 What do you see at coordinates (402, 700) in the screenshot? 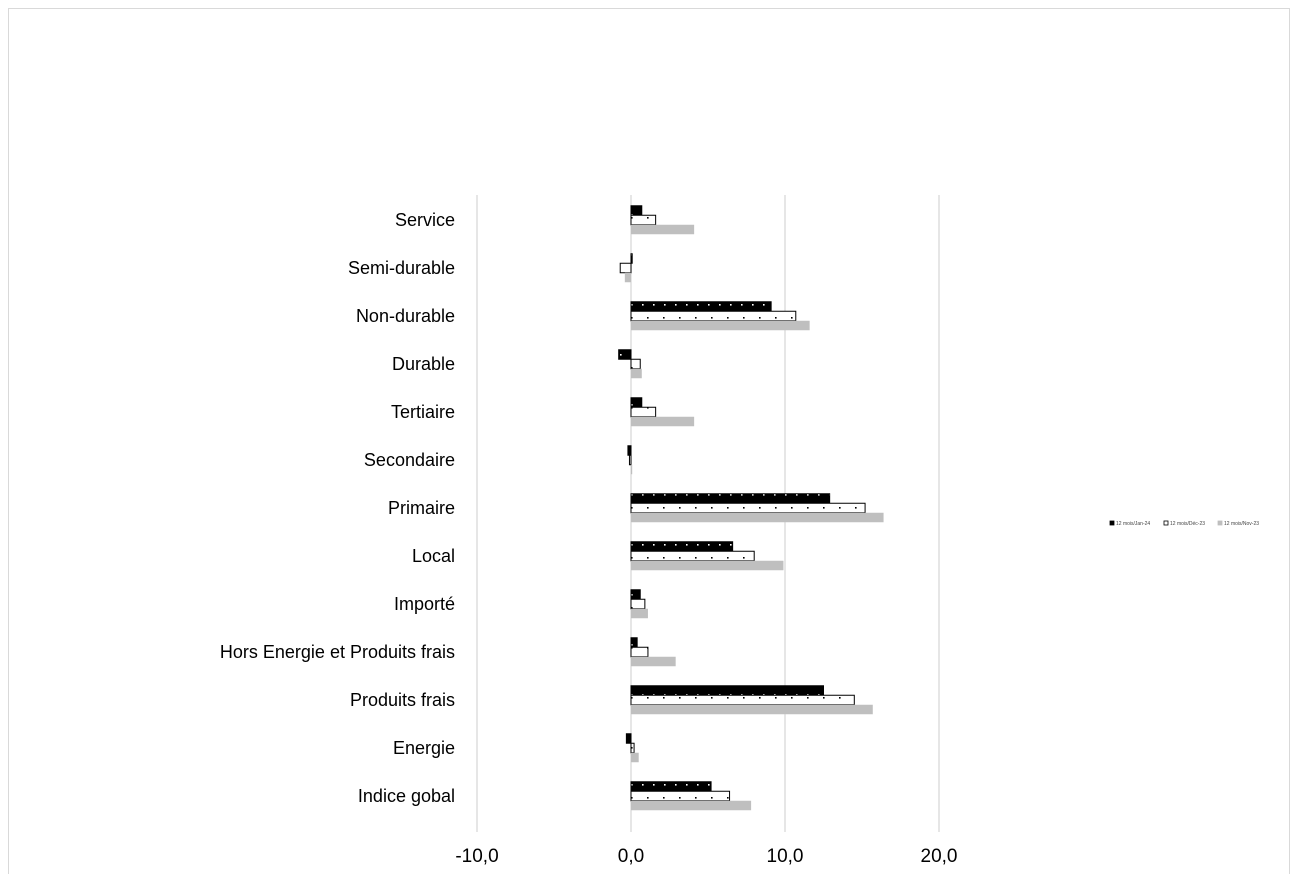
I see `category-label-produits-frais: Produits frais` at bounding box center [402, 700].